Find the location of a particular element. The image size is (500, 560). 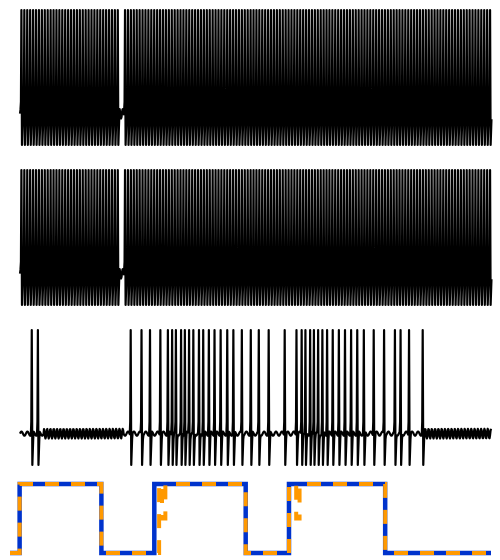

stimulus-dashed-line is located at coordinates (250, 518).